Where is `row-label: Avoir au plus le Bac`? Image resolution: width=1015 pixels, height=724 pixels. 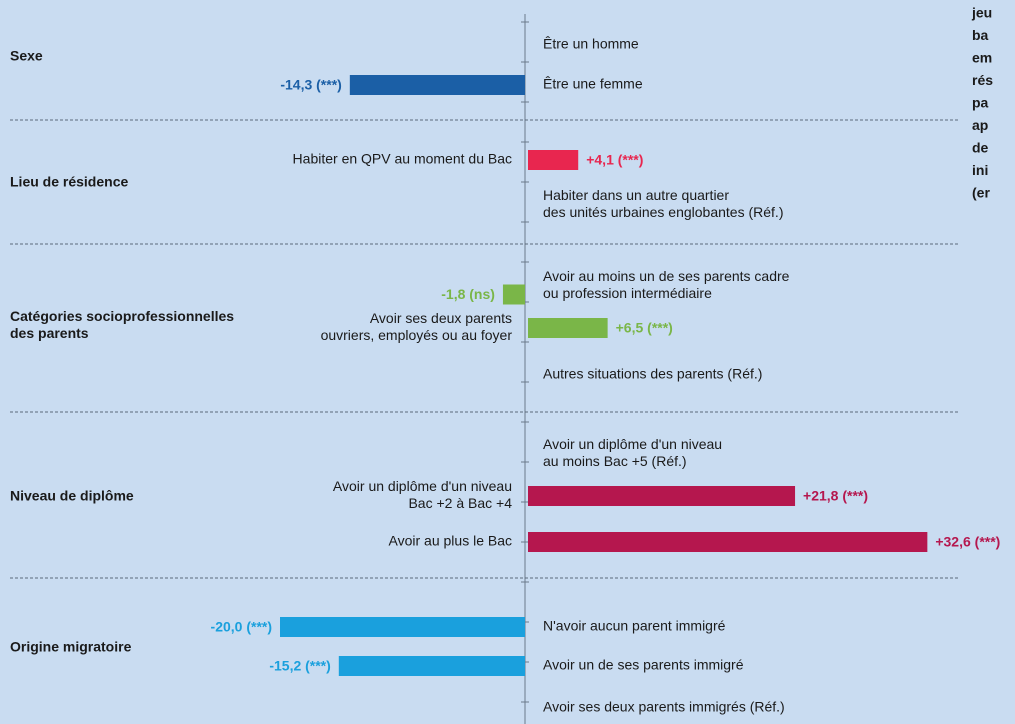
row-label: Avoir au plus le Bac is located at coordinates (450, 541).